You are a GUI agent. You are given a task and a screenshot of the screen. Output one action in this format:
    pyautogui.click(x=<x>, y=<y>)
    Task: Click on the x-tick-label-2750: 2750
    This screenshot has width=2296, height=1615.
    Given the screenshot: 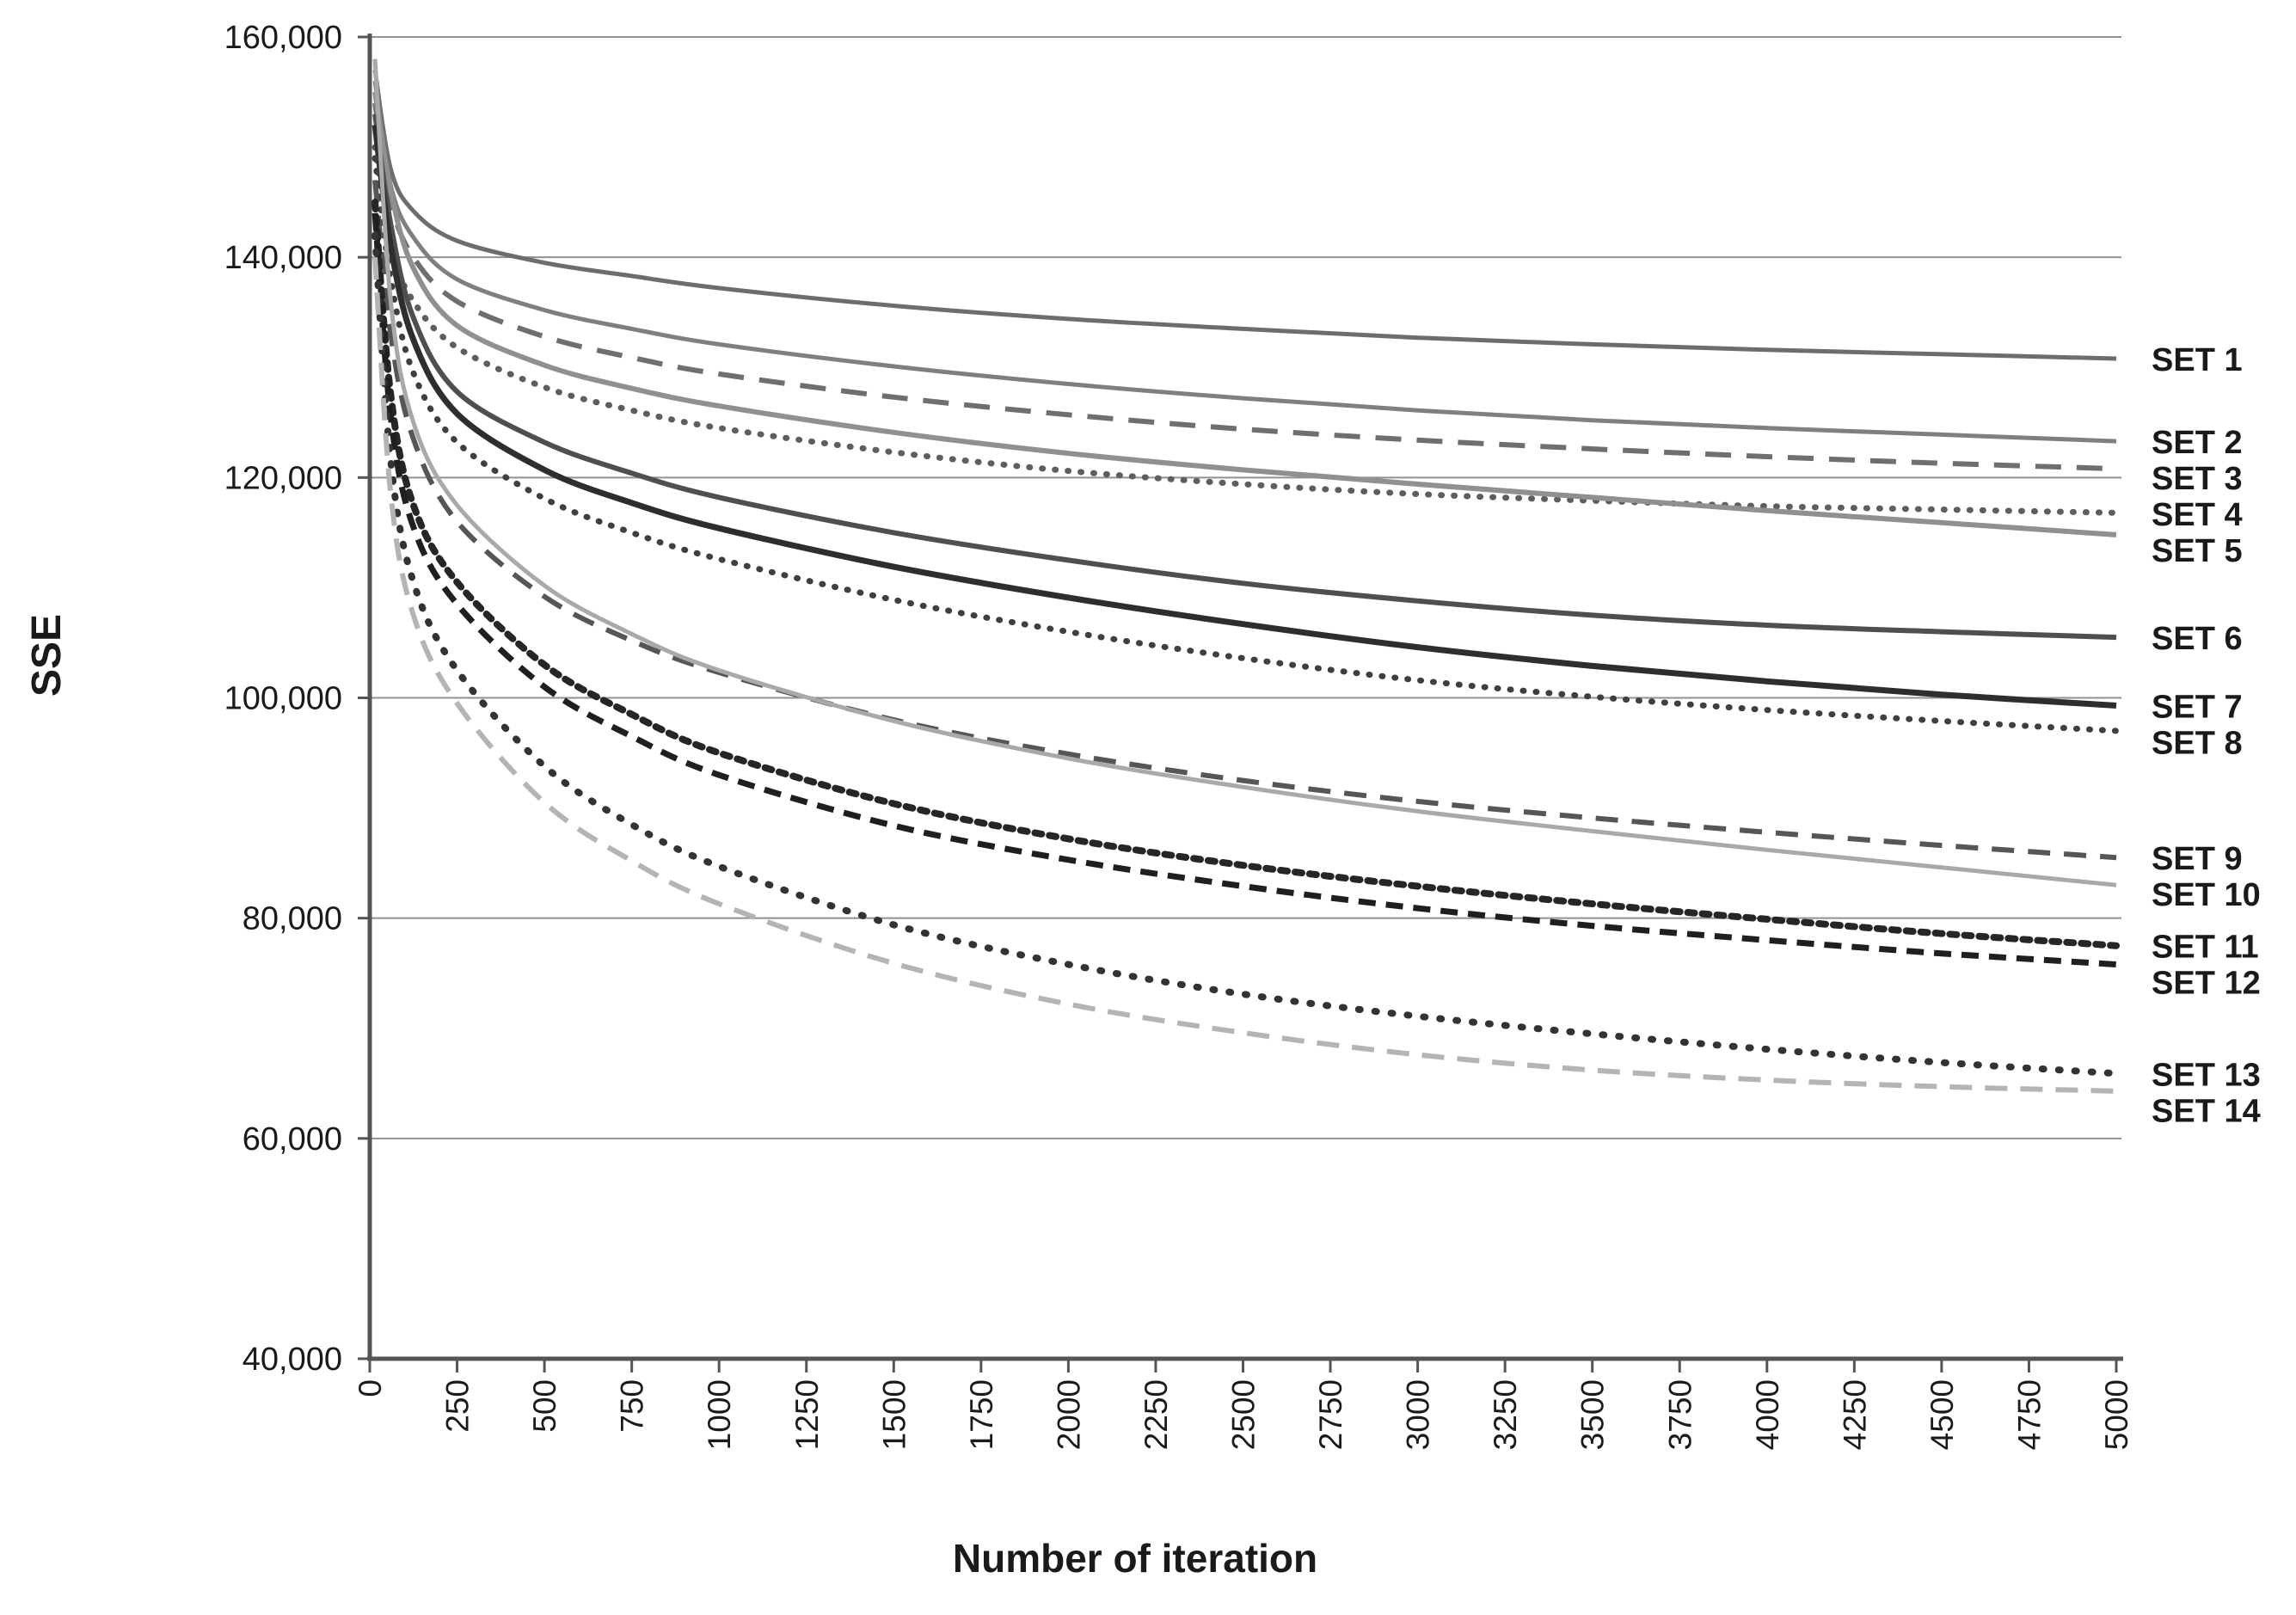 What is the action you would take?
    pyautogui.click(x=1330, y=1414)
    